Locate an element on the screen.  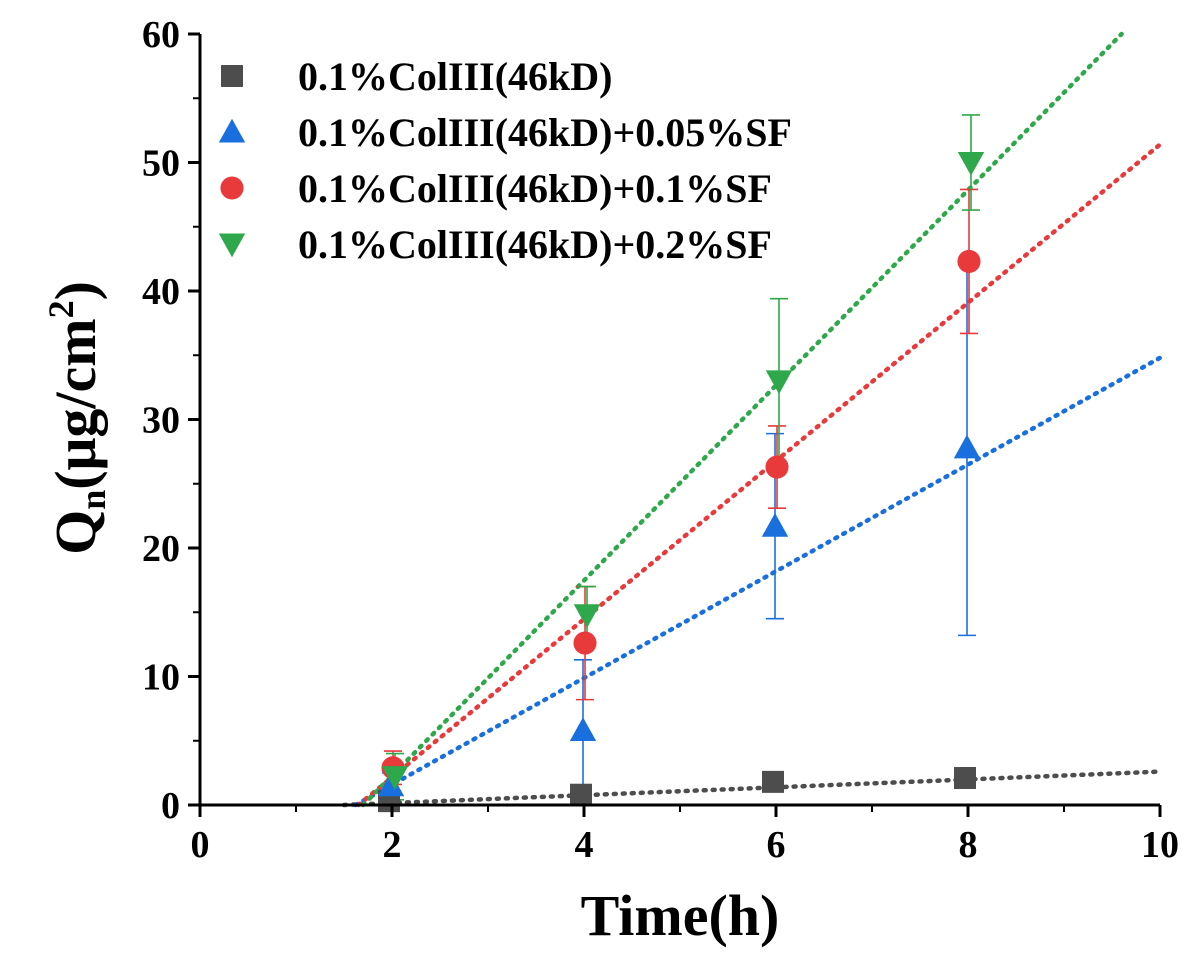
legend-label-series-2: 0.1%ColIII(46kD)+0.05%SF is located at coordinates (545, 132).